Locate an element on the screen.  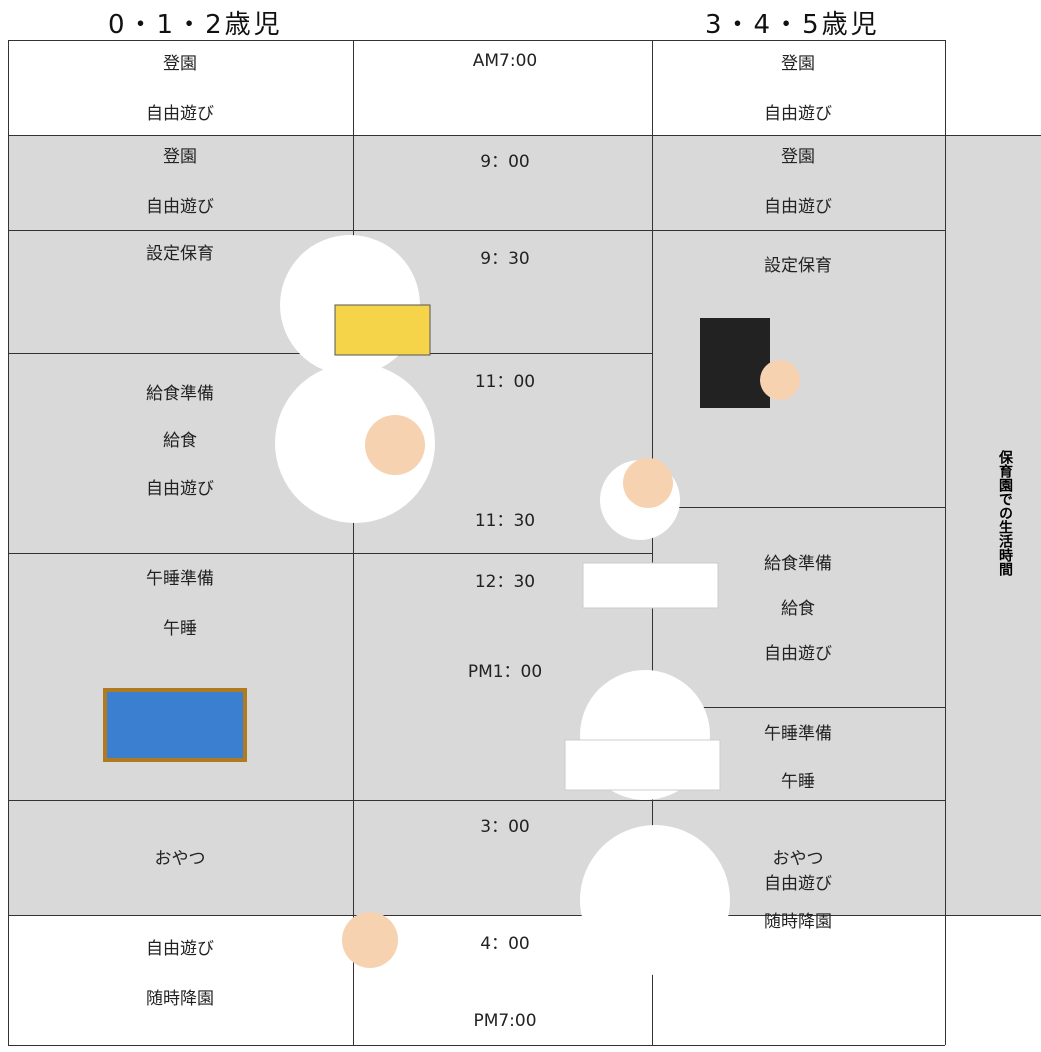
time: AM7:00 is located at coordinates (505, 61).